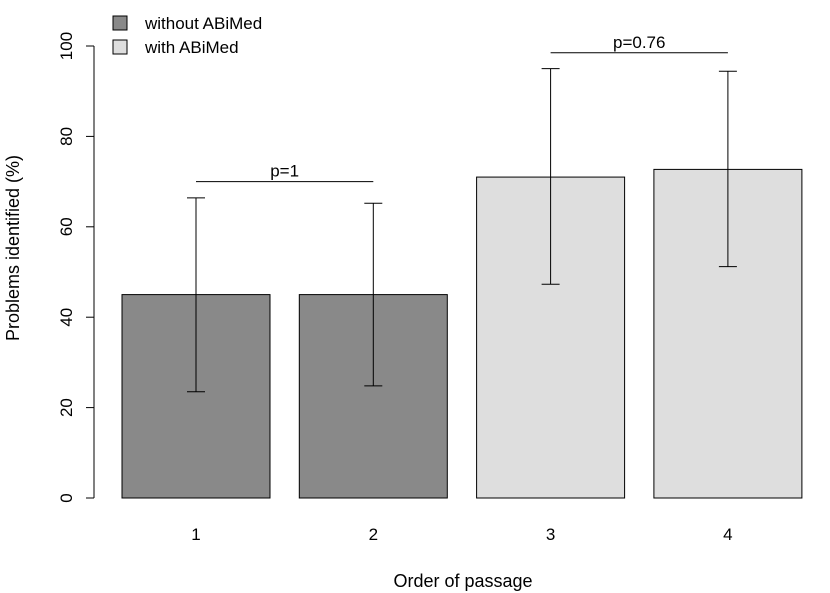 This screenshot has height=593, width=830. I want to click on y-tick-label: 100, so click(66, 46).